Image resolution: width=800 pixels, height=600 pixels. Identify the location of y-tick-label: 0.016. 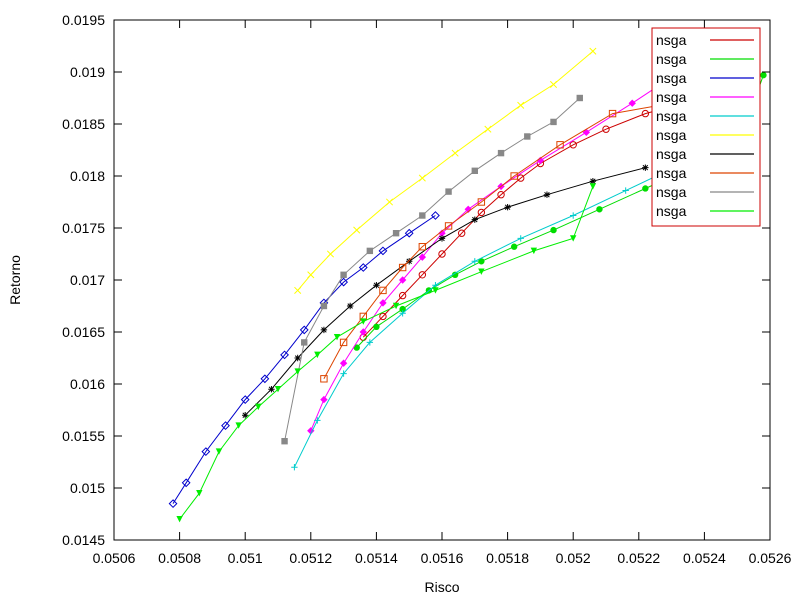
(87, 384).